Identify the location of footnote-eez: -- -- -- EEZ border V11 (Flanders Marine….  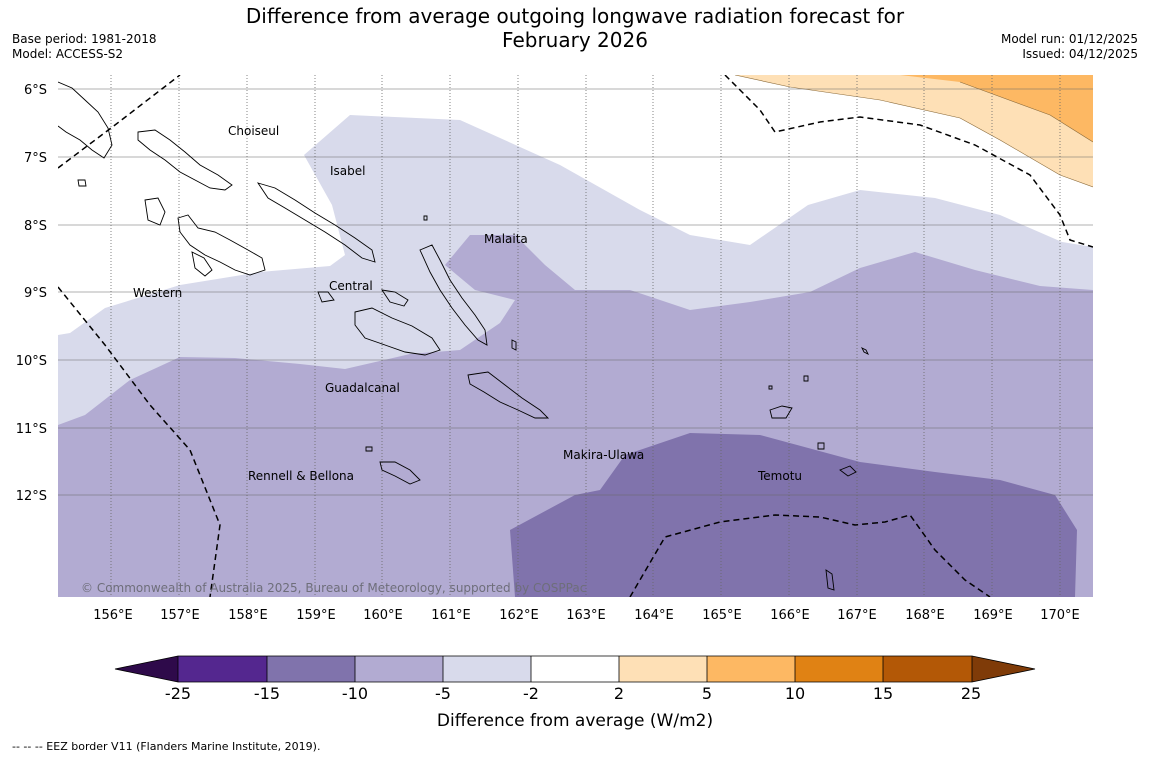
(166, 746).